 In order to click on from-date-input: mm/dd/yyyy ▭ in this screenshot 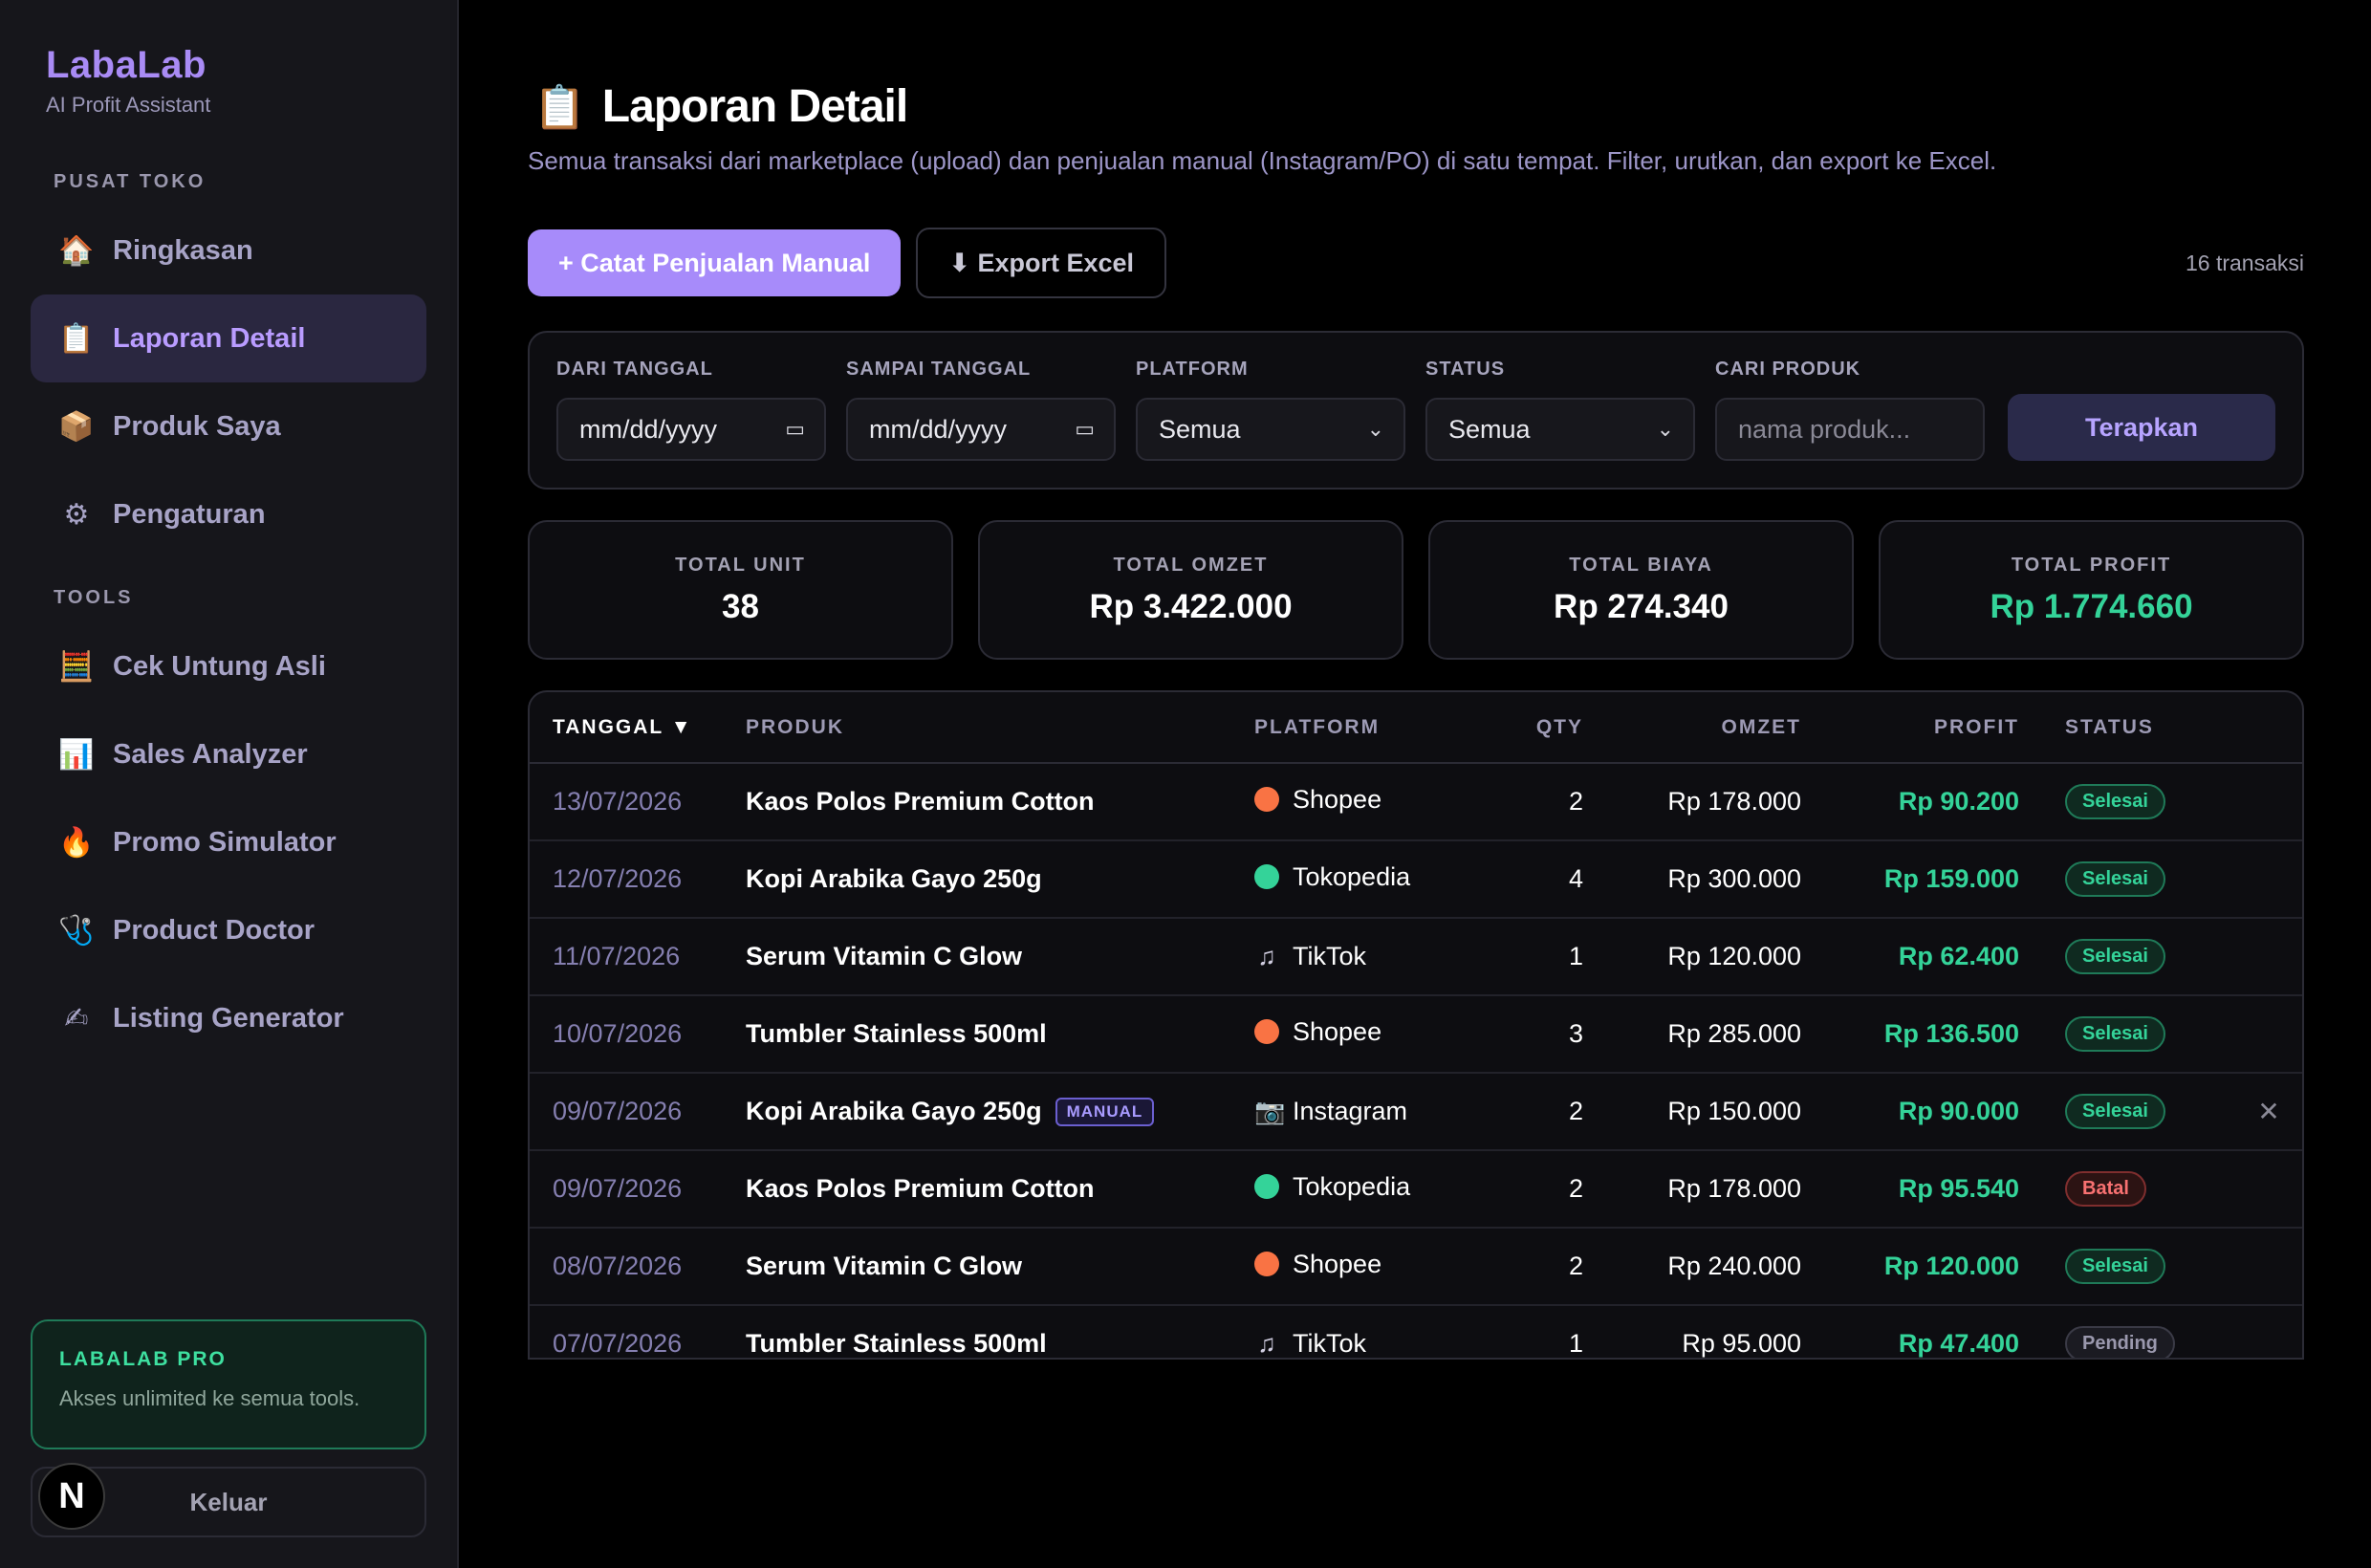, I will do `click(691, 429)`.